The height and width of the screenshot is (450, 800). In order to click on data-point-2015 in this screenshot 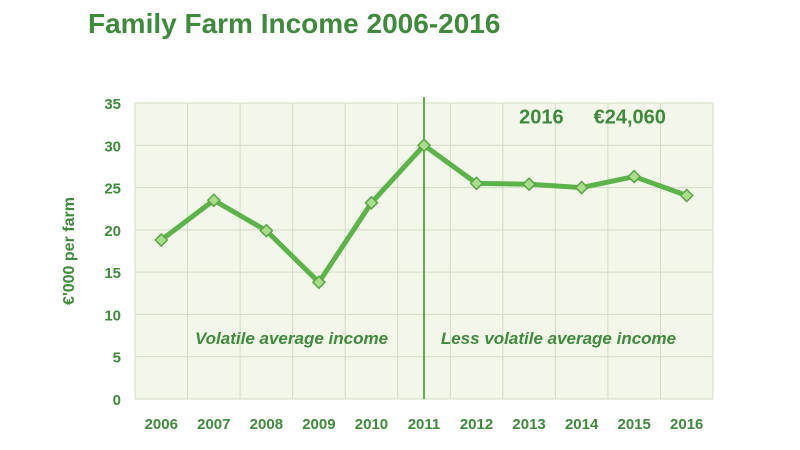, I will do `click(634, 176)`.